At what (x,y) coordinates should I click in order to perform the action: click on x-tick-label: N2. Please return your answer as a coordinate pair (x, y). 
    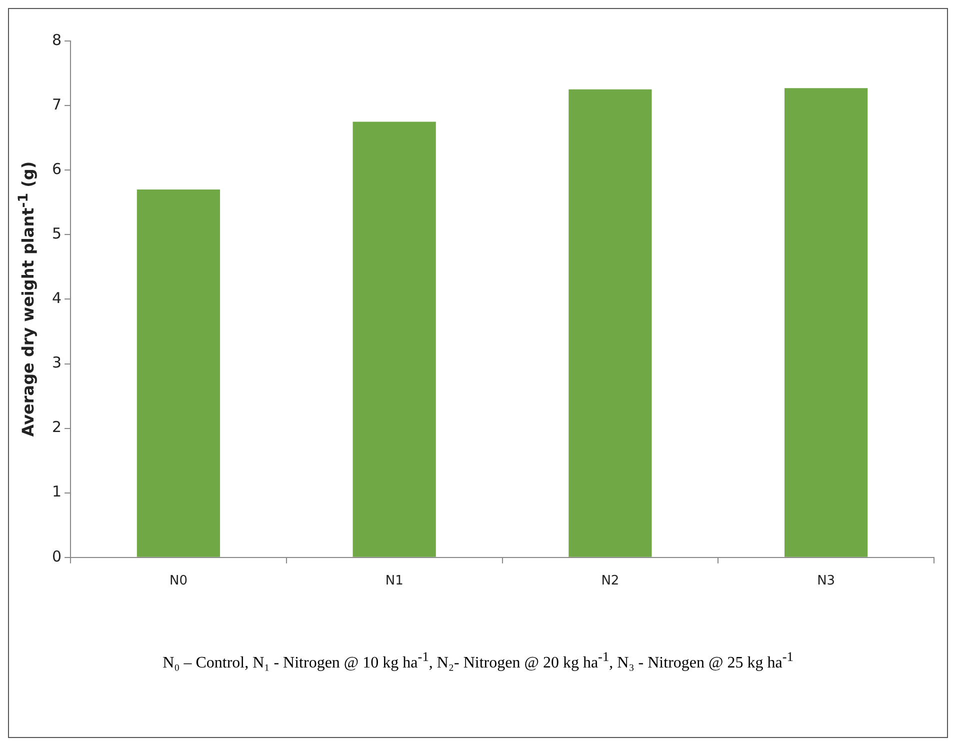
    Looking at the image, I should click on (610, 581).